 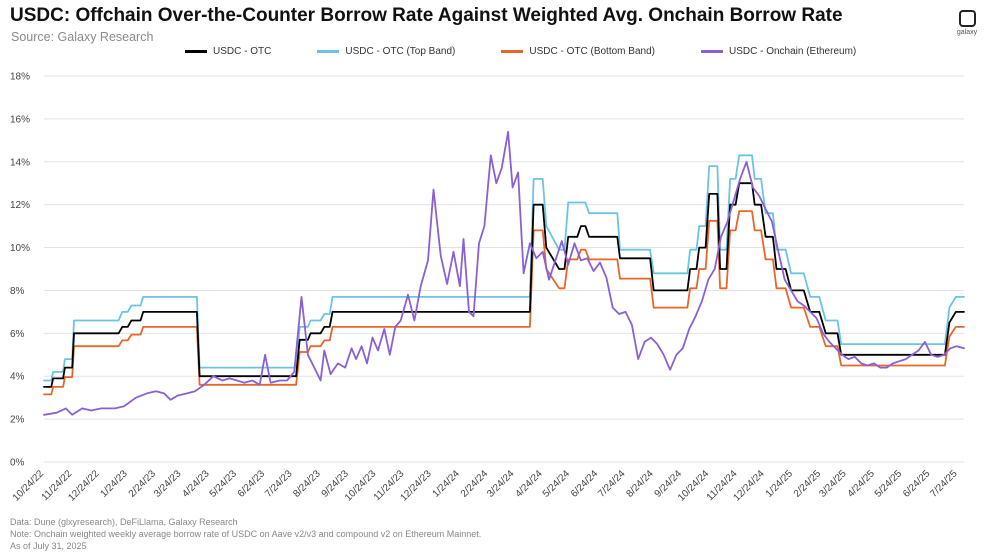 What do you see at coordinates (612, 484) in the screenshot?
I see `x-tick-label: 7/24/24` at bounding box center [612, 484].